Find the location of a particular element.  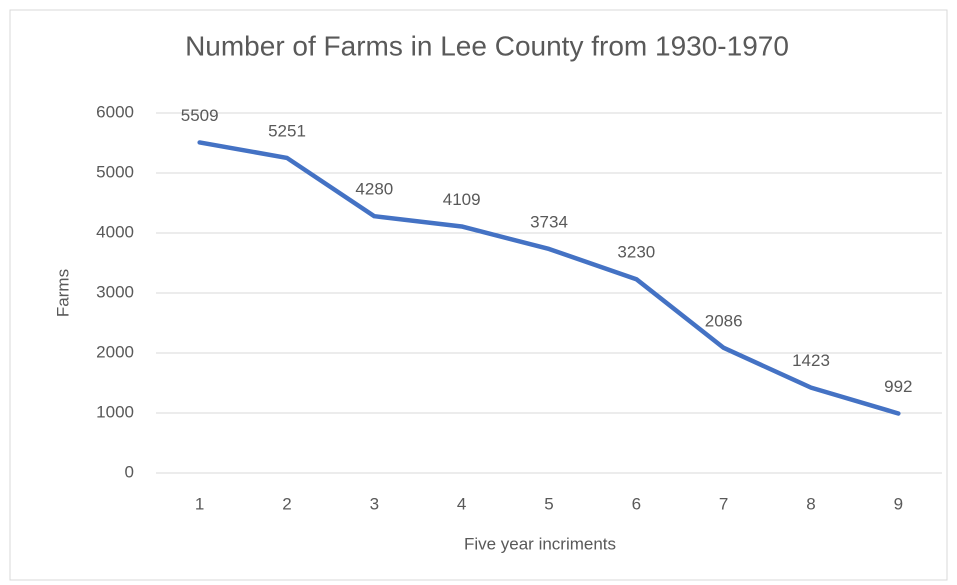

x-tick-label: 2 is located at coordinates (286, 503).